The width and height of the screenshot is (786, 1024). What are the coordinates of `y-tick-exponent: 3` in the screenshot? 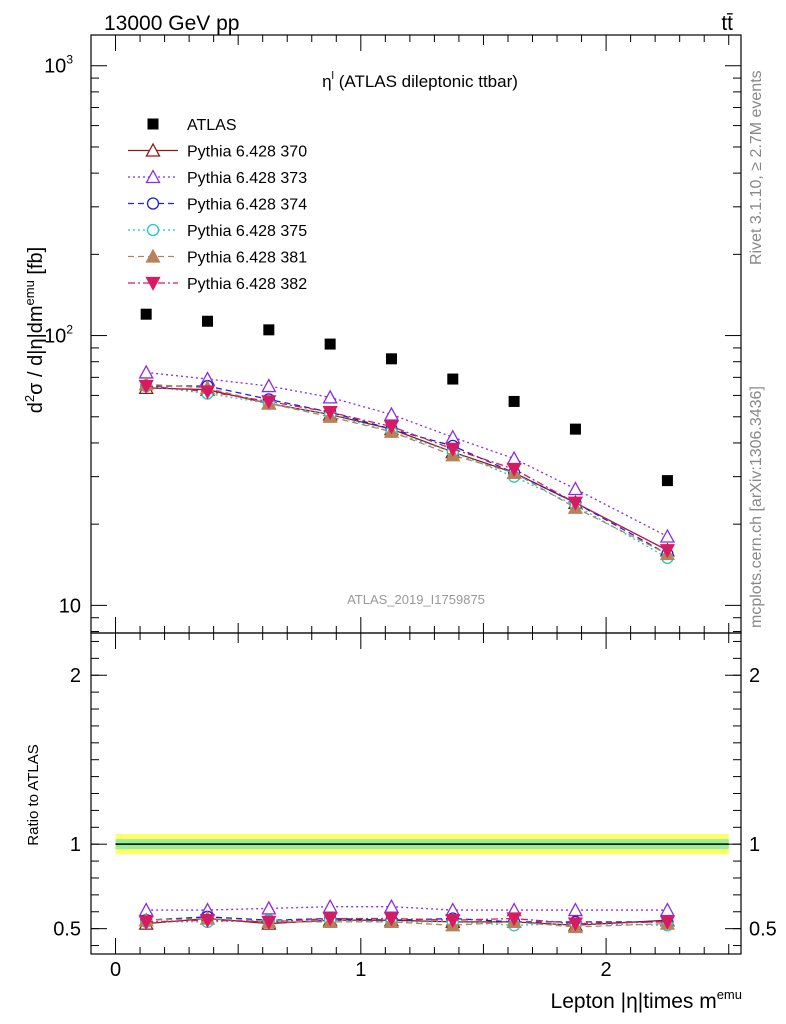 It's located at (69, 60).